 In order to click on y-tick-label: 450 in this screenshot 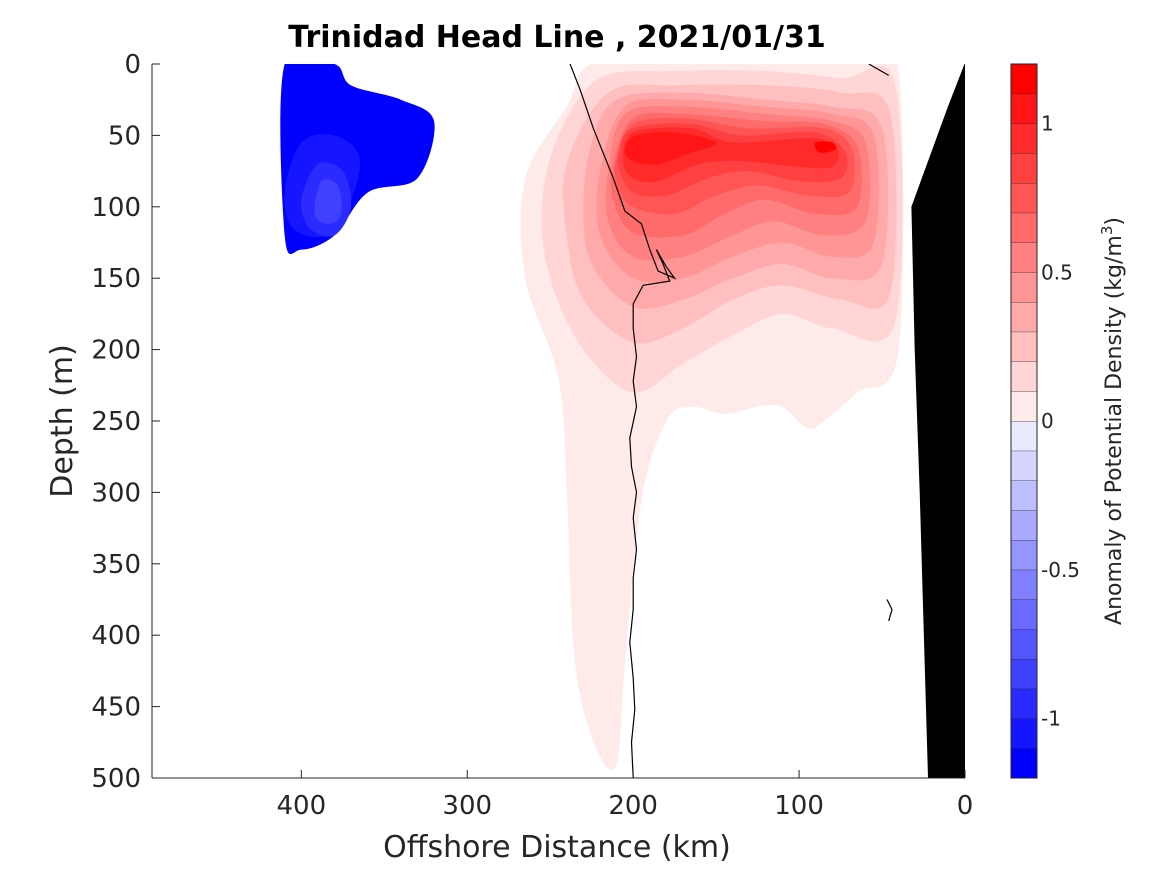, I will do `click(116, 708)`.